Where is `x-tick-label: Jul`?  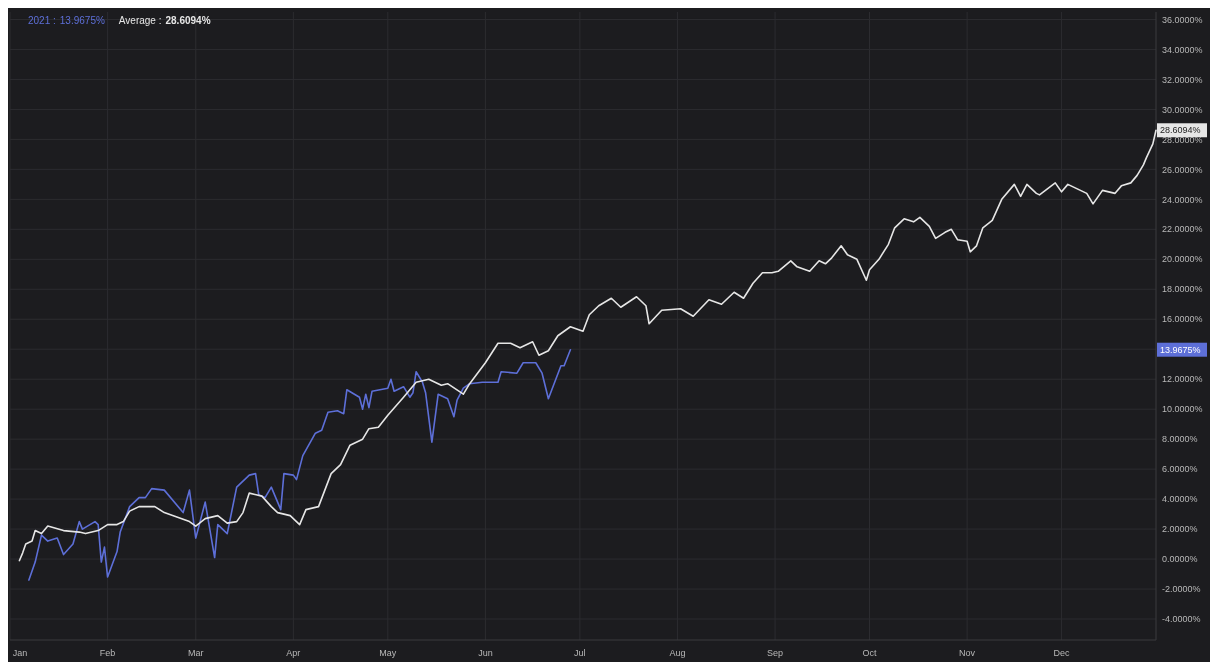 x-tick-label: Jul is located at coordinates (580, 653).